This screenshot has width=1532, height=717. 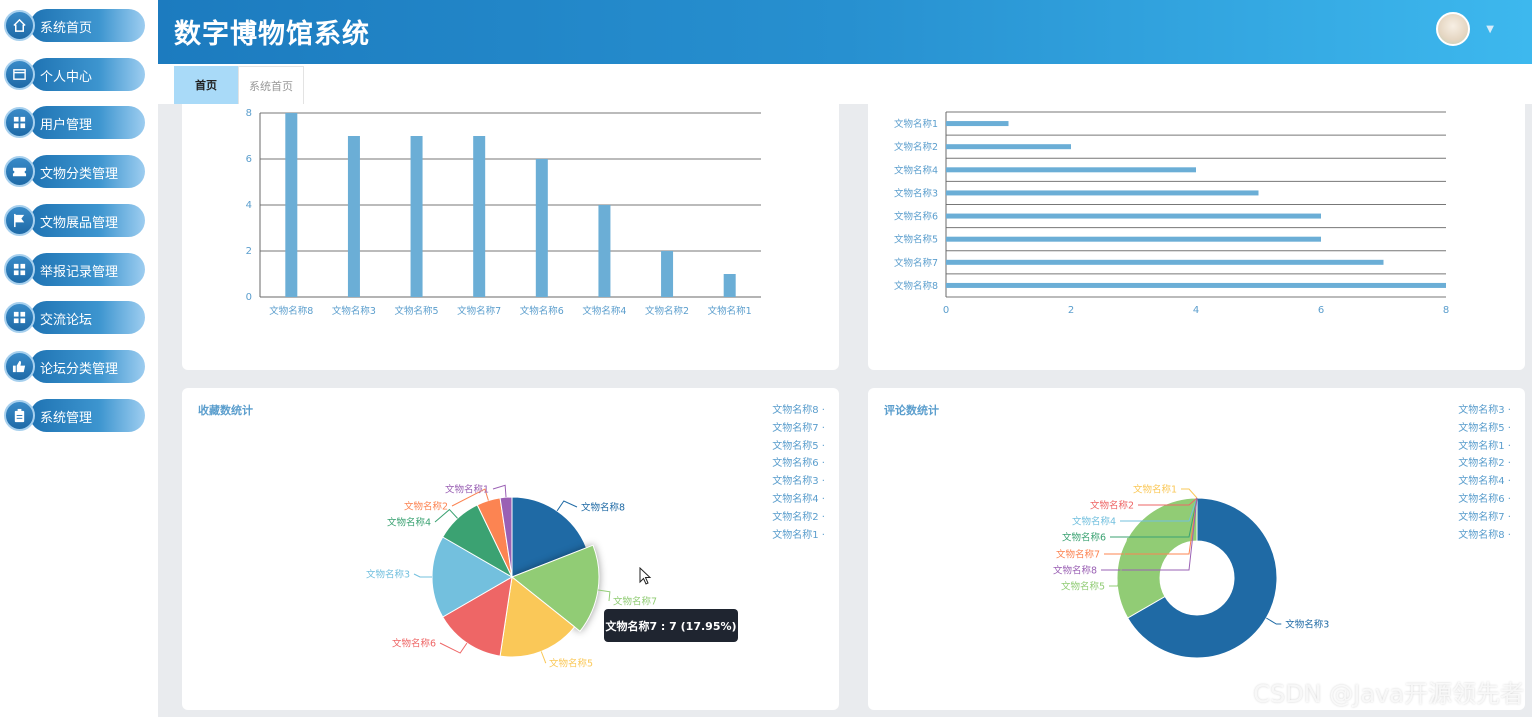 I want to click on chart-title: 收藏数统计, so click(x=225, y=410).